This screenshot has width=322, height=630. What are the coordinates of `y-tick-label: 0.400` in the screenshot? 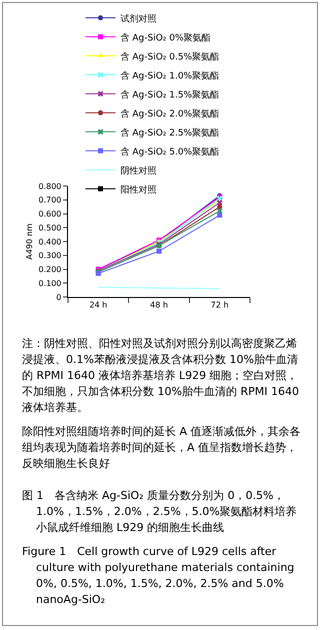 It's located at (50, 241).